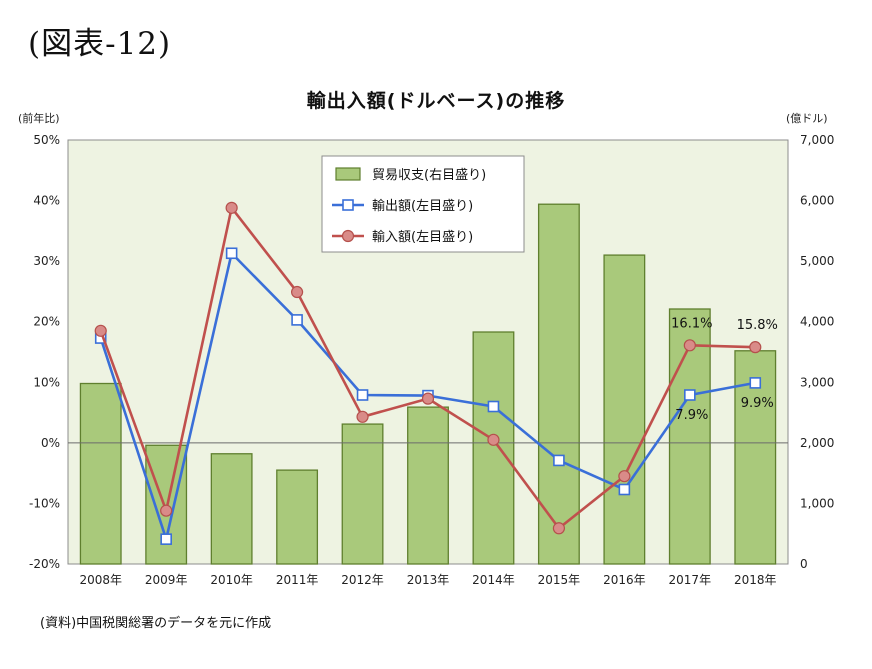  What do you see at coordinates (46, 322) in the screenshot?
I see `left-tick-label: 20%` at bounding box center [46, 322].